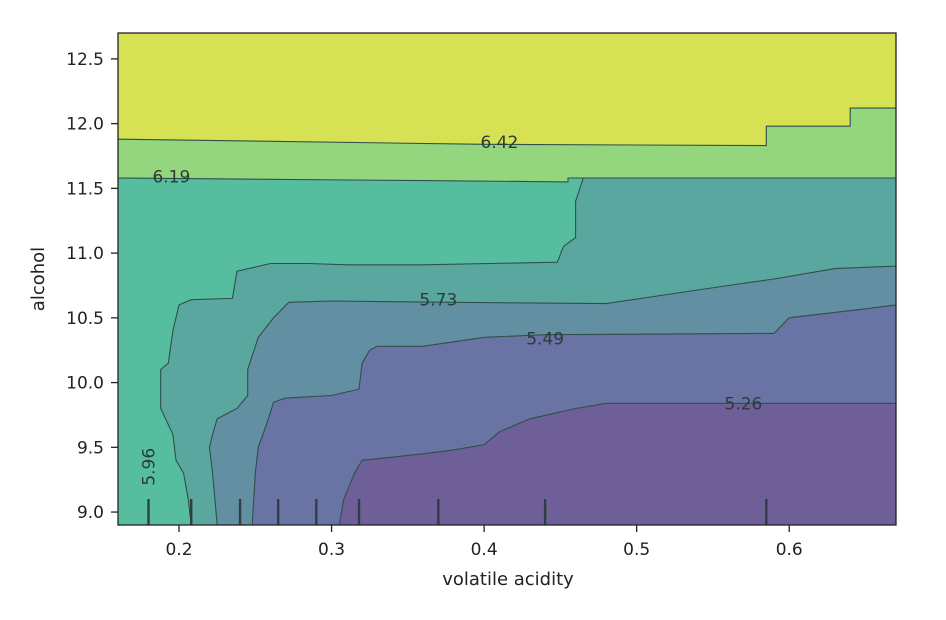 The height and width of the screenshot is (620, 946). Describe the element at coordinates (85, 189) in the screenshot. I see `y-tick-label: 11.5` at that location.